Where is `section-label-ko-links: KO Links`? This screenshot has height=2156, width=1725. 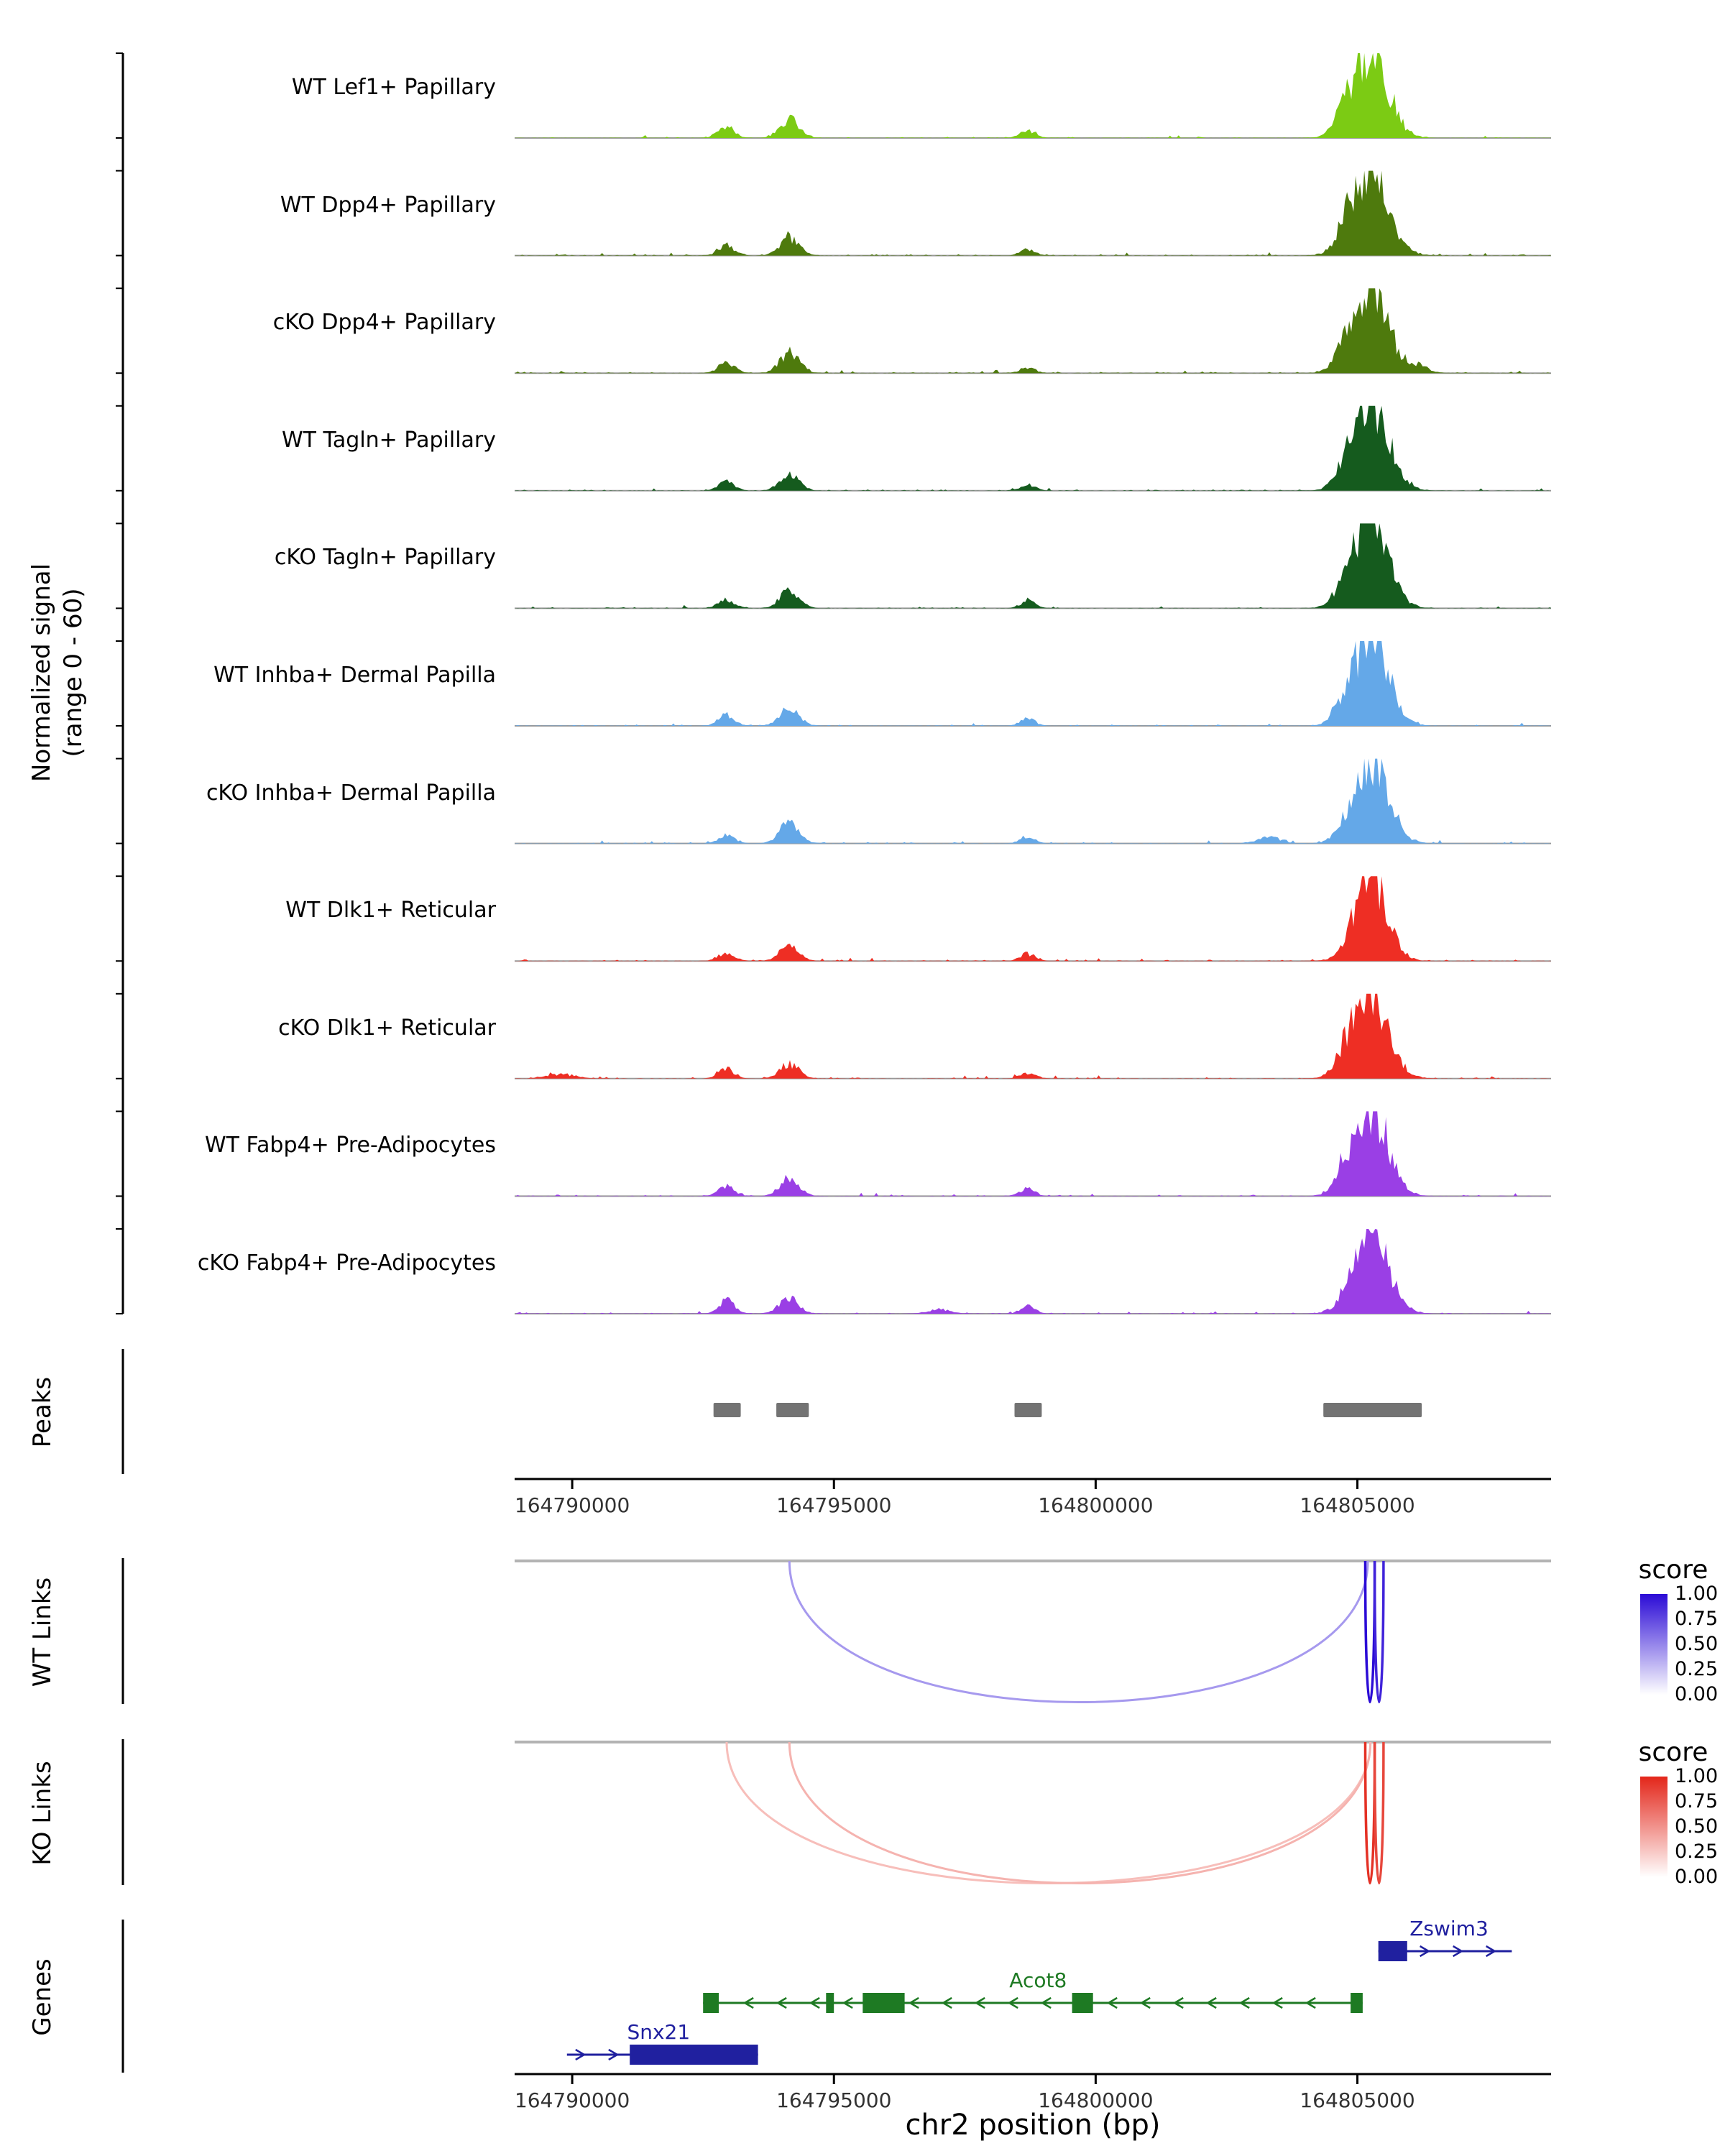 section-label-ko-links: KO Links is located at coordinates (42, 1813).